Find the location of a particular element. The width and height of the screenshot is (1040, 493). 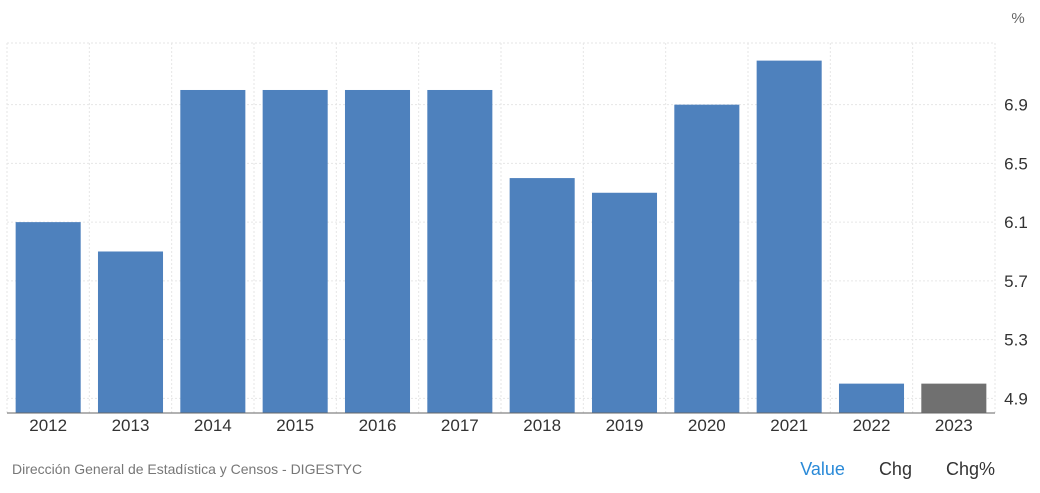

x-tick-label: 2014 is located at coordinates (213, 425).